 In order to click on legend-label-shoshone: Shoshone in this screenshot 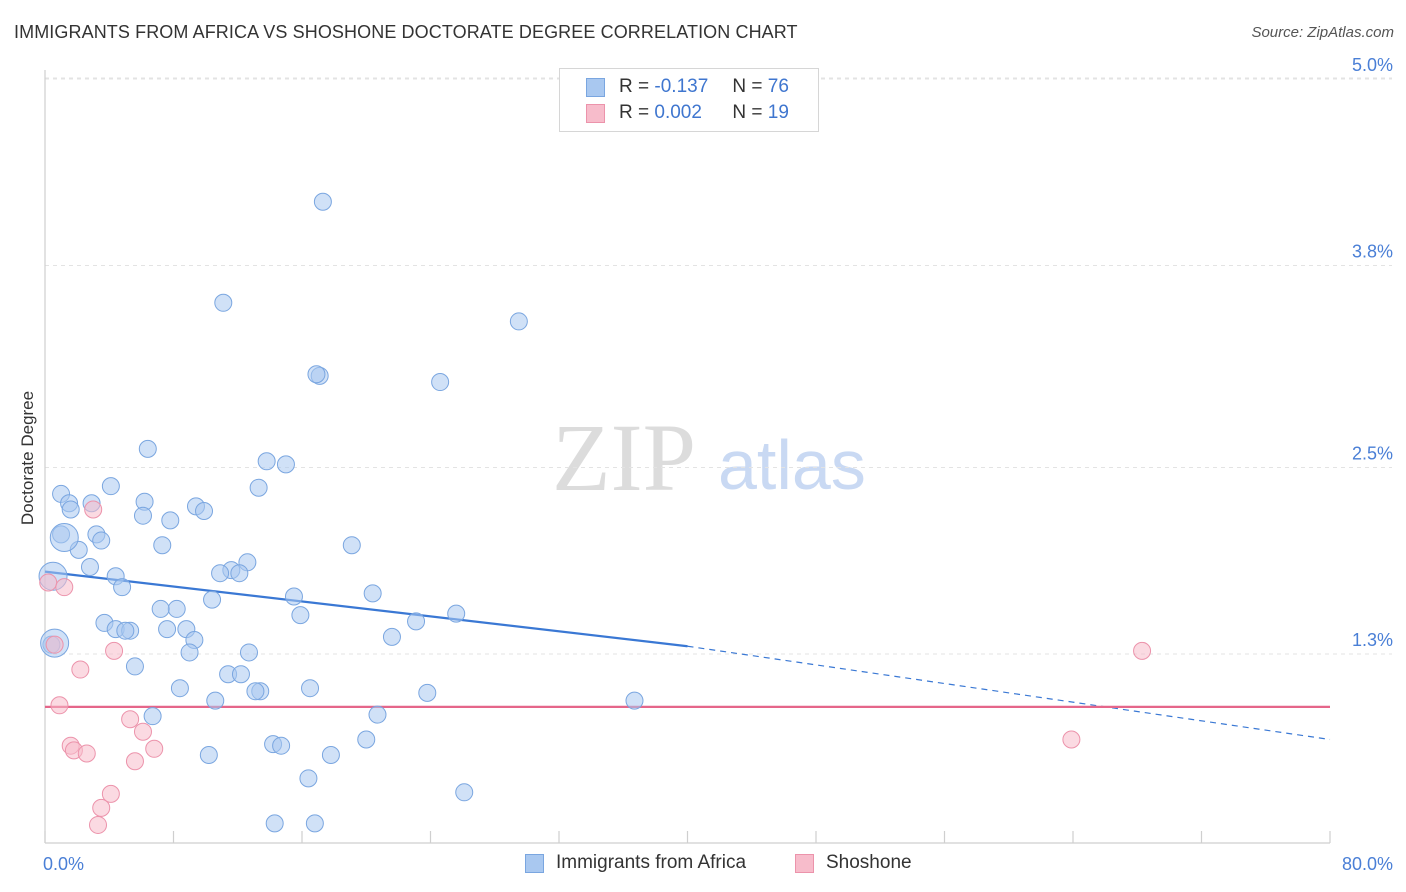, I will do `click(869, 862)`.